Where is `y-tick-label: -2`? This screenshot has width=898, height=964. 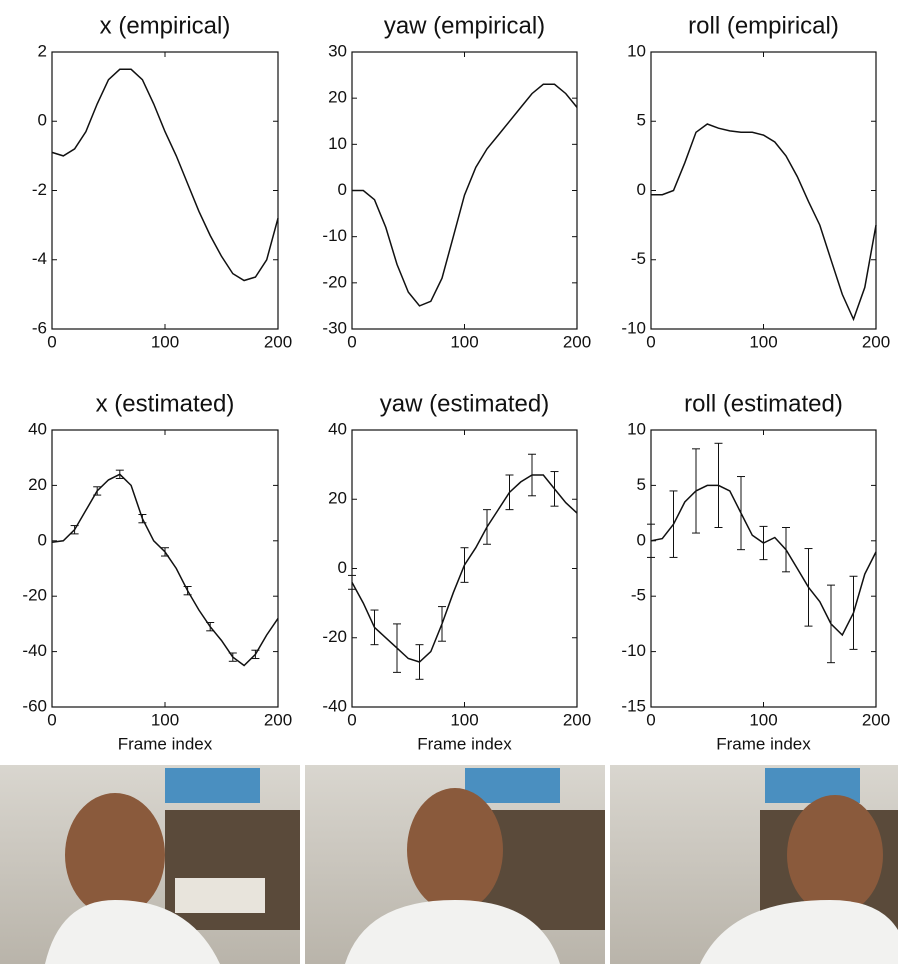
y-tick-label: -2 is located at coordinates (39, 189).